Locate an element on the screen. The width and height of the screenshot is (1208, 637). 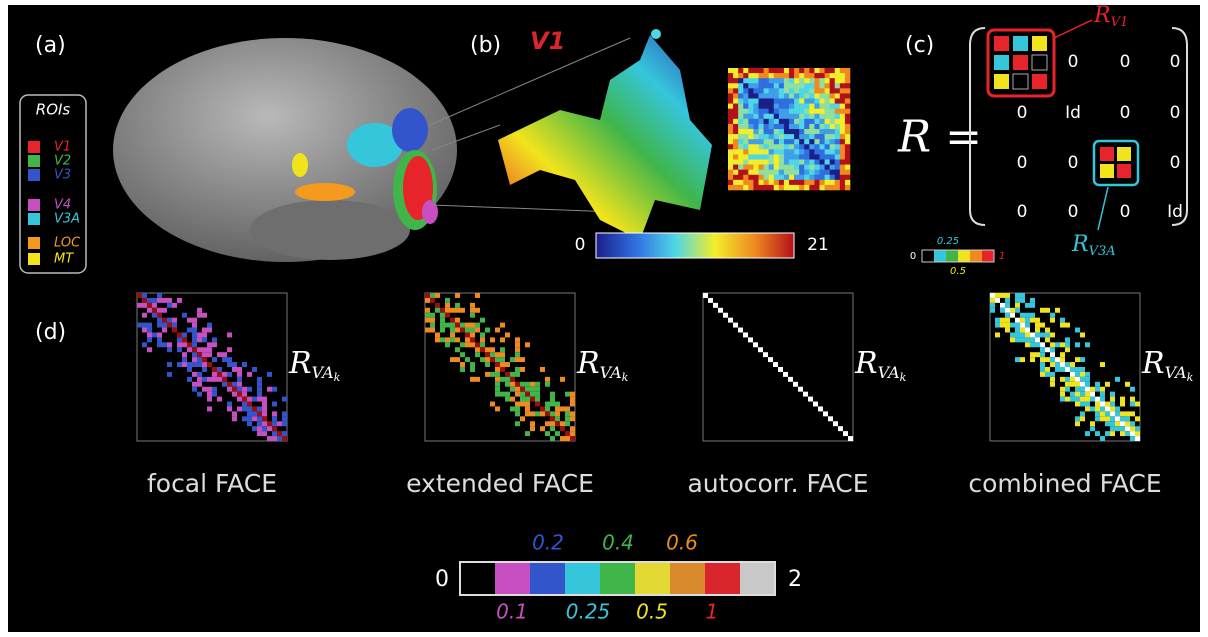
legend-title: ROIs is located at coordinates (53, 110).